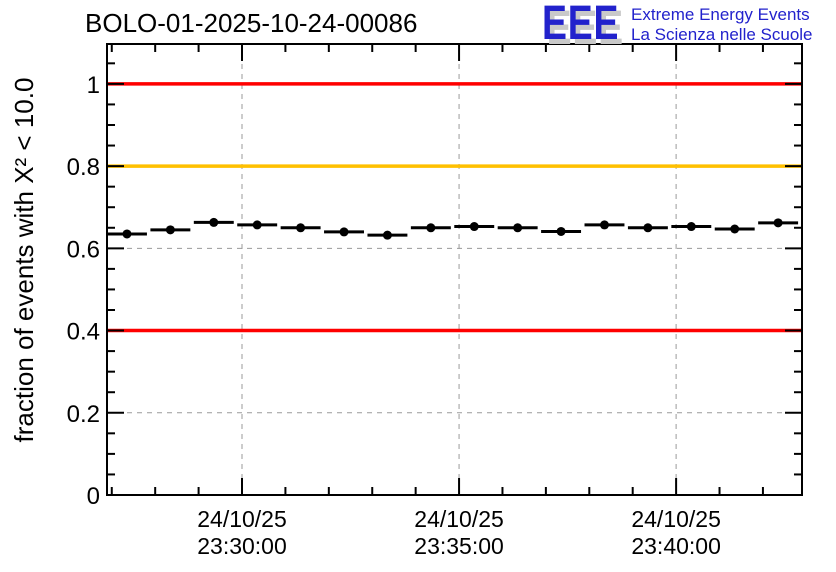  I want to click on x-tick-label-time: 23:35:00, so click(459, 546).